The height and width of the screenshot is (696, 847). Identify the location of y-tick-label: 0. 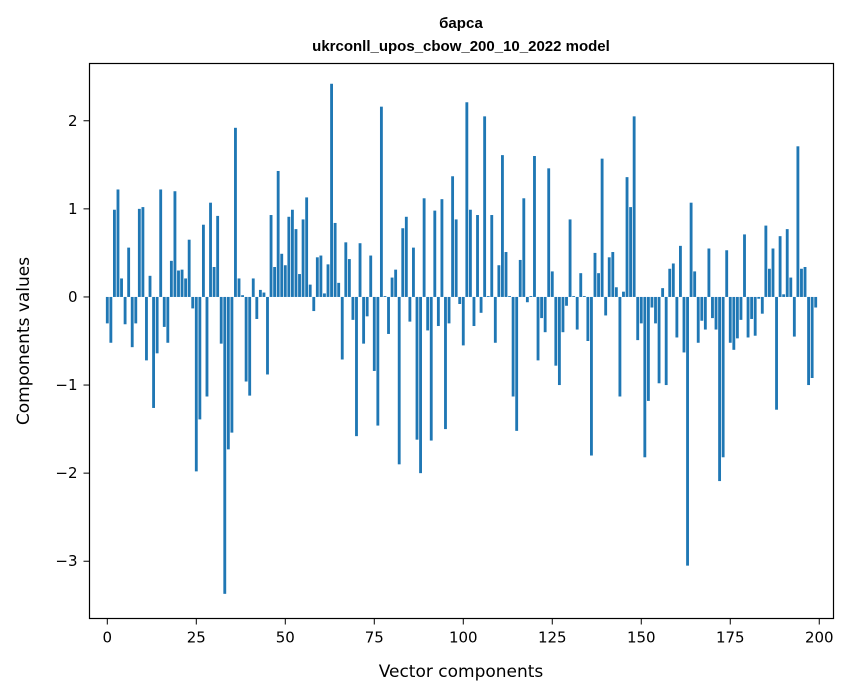
(73, 297).